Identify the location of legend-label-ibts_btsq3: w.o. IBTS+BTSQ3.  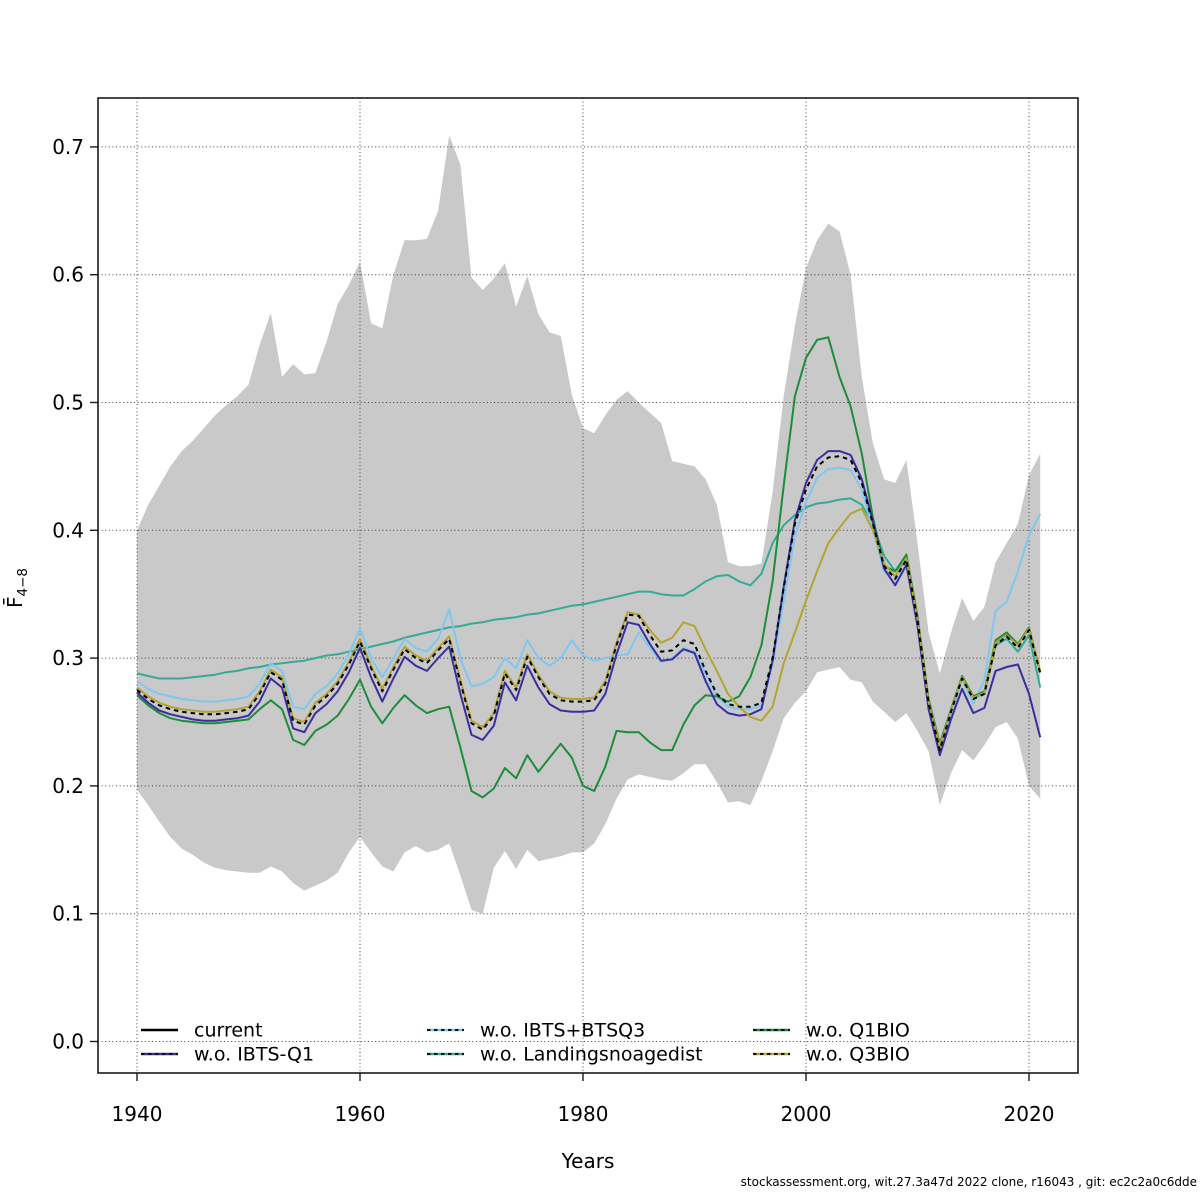
(562, 1031).